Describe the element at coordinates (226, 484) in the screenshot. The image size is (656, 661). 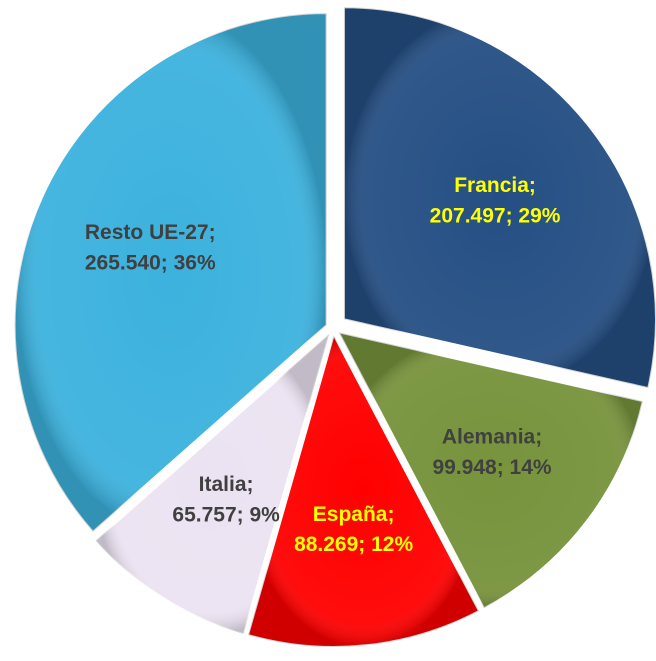
I see `label-category: Italia;` at that location.